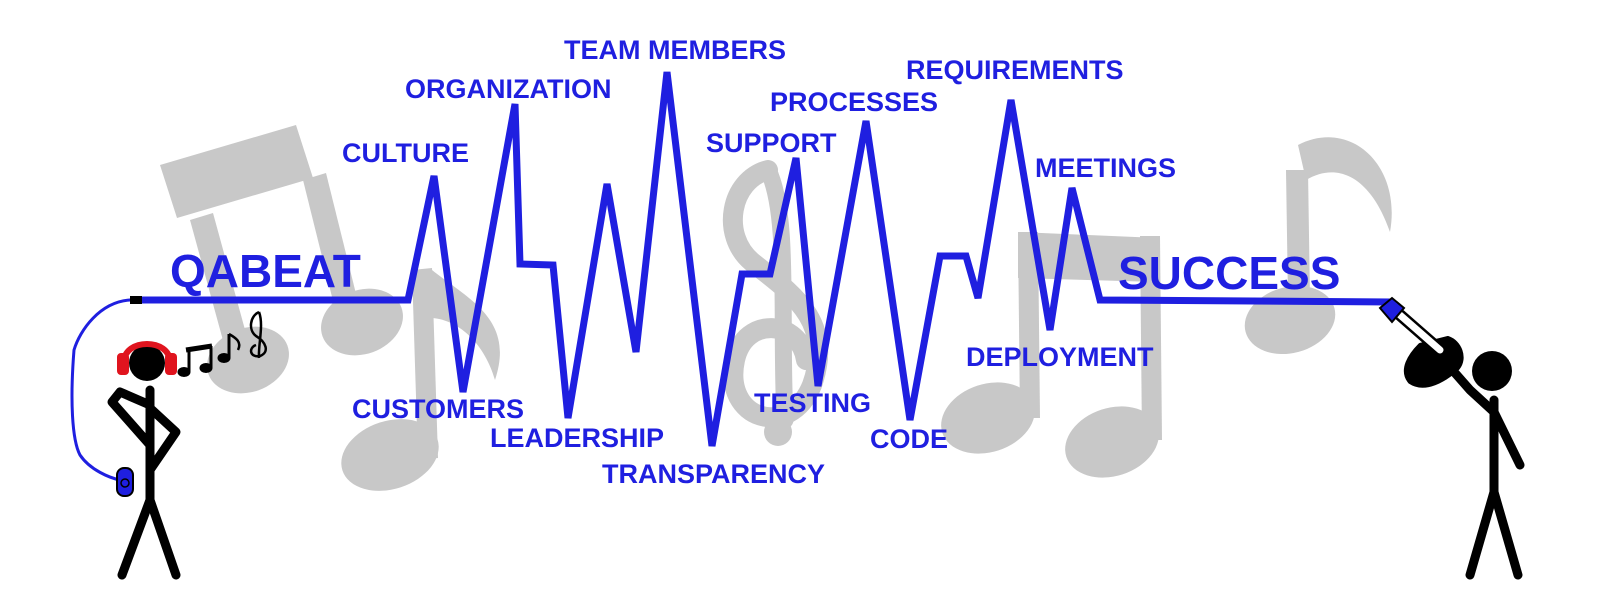 This screenshot has height=600, width=1600. I want to click on label-customers: CUSTOMERS, so click(438, 409).